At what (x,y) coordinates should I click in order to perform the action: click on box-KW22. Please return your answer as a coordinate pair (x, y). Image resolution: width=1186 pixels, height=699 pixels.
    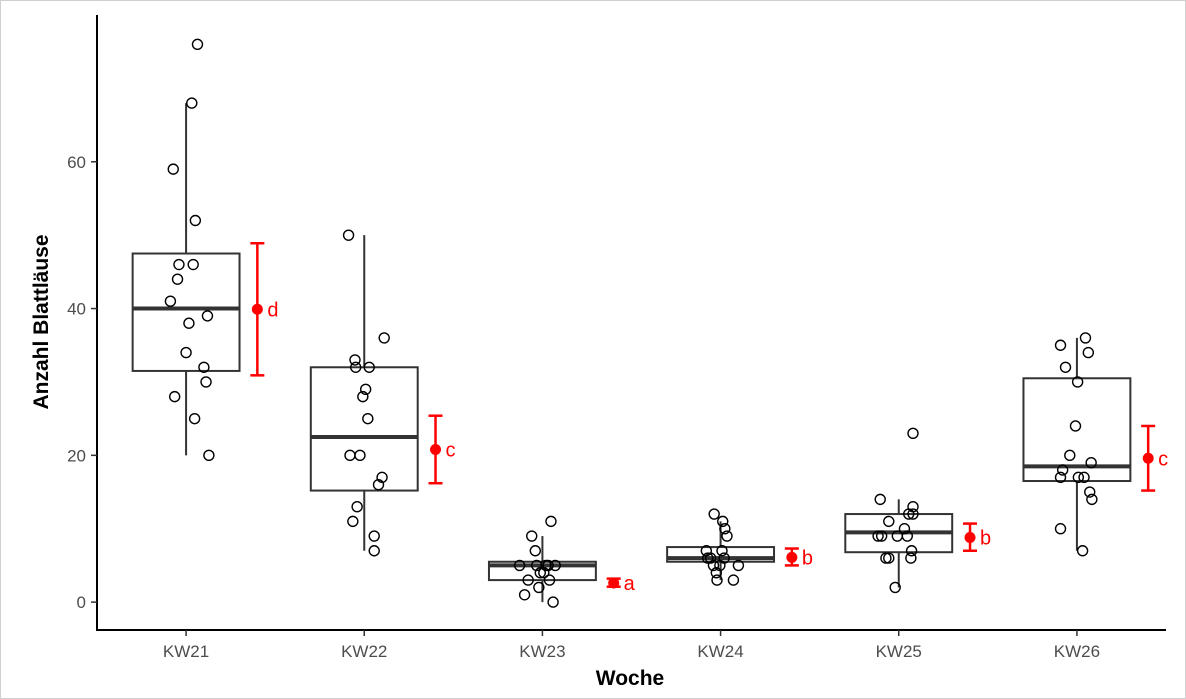
    Looking at the image, I should click on (364, 429).